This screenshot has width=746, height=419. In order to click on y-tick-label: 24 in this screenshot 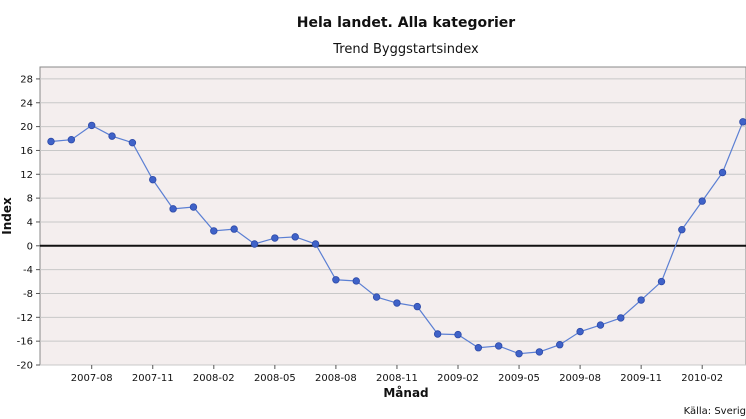, I will do `click(26, 103)`.